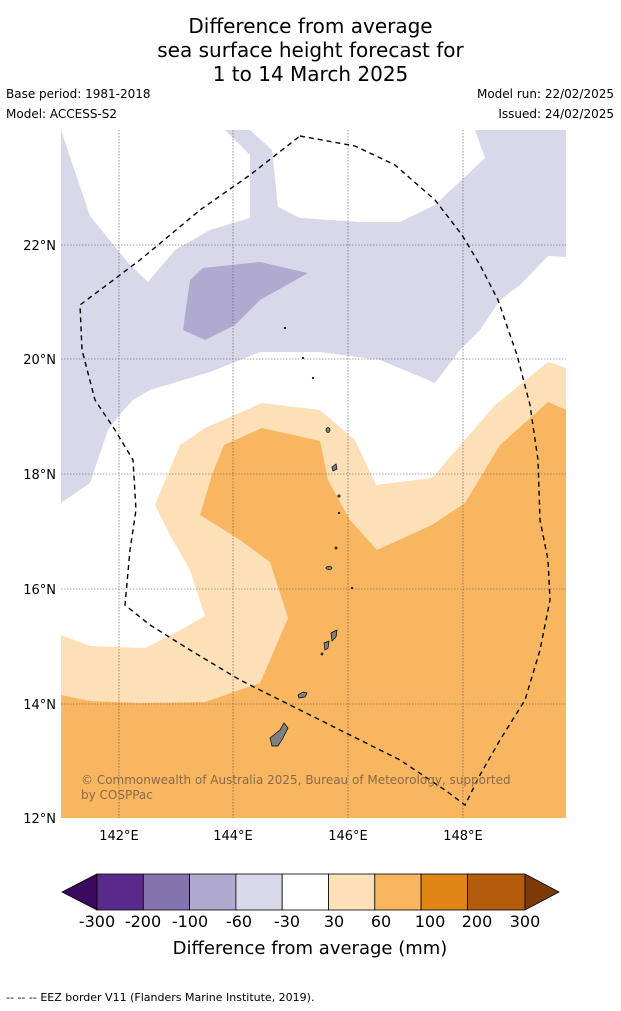 This screenshot has width=621, height=1011. Describe the element at coordinates (39, 360) in the screenshot. I see `lat-label-20: 20°N` at that location.